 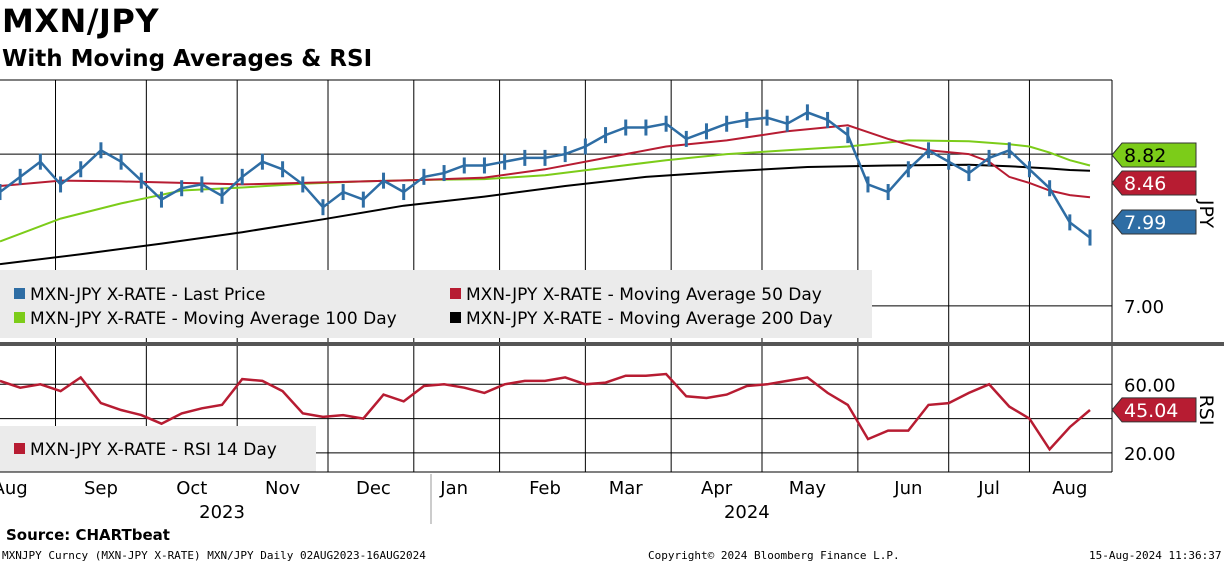 I want to click on x-tick-label: Oct, so click(x=191, y=488).